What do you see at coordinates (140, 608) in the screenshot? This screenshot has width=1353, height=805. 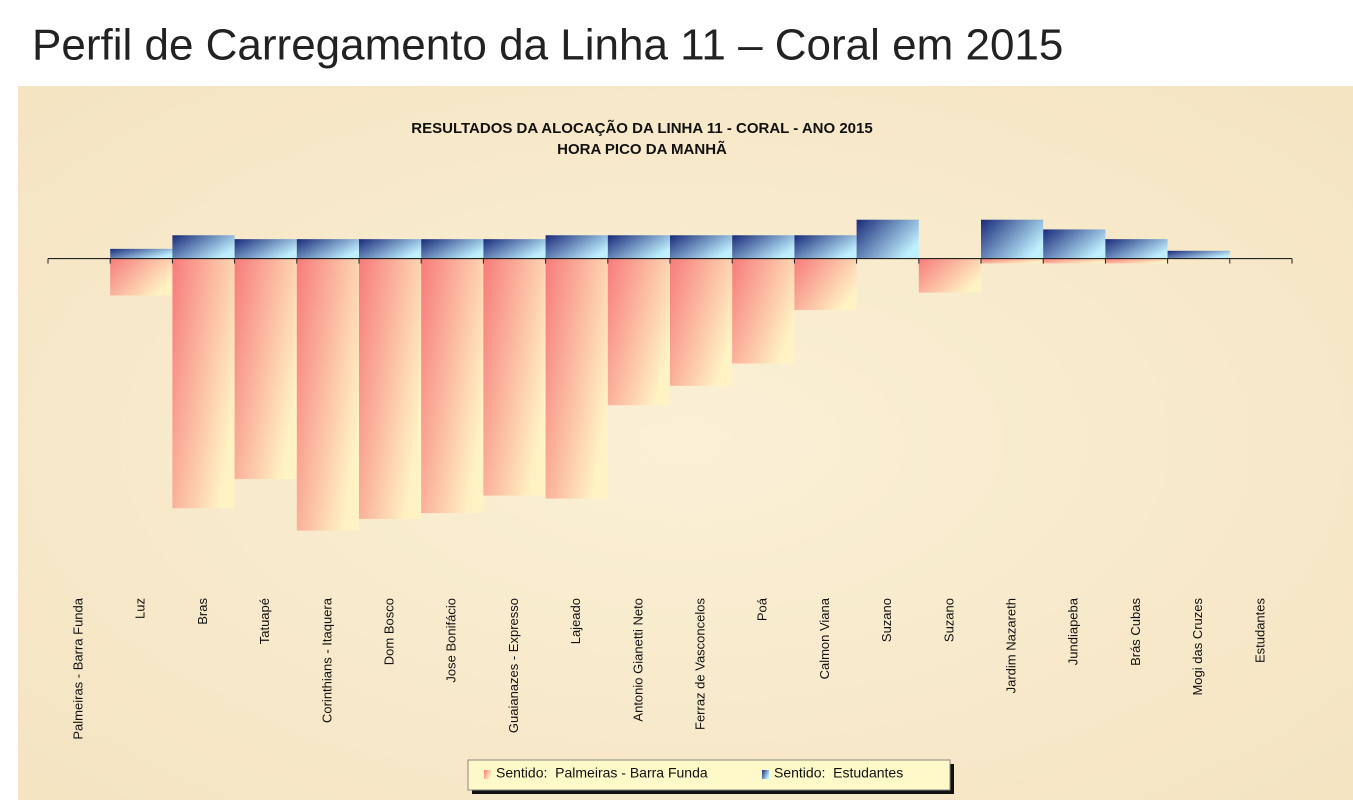 I see `x-tick-label: Luz` at bounding box center [140, 608].